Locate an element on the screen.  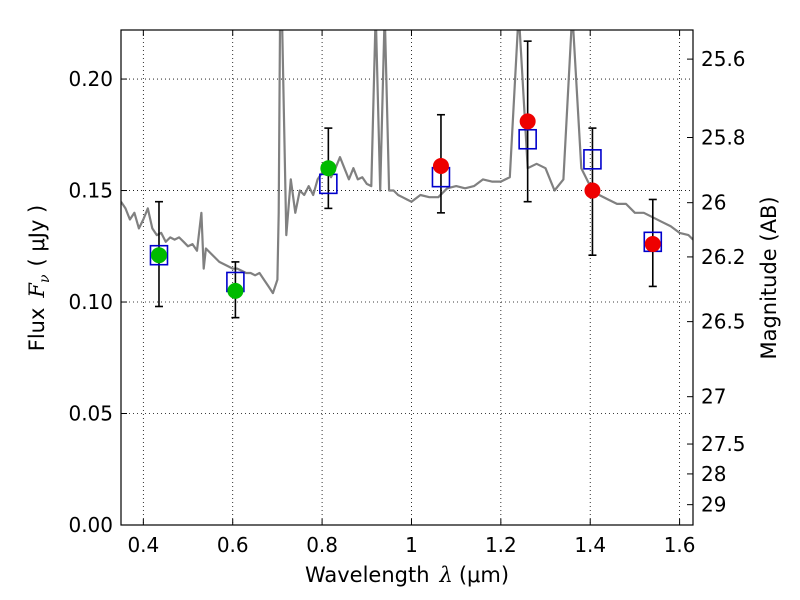
x-tick-label: 0.6 is located at coordinates (233, 545).